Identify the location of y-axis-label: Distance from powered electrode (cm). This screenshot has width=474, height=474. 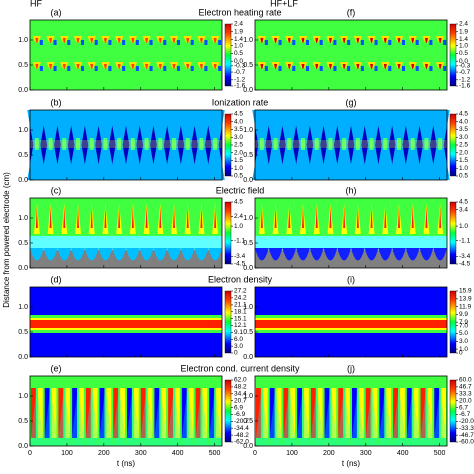
(6, 240).